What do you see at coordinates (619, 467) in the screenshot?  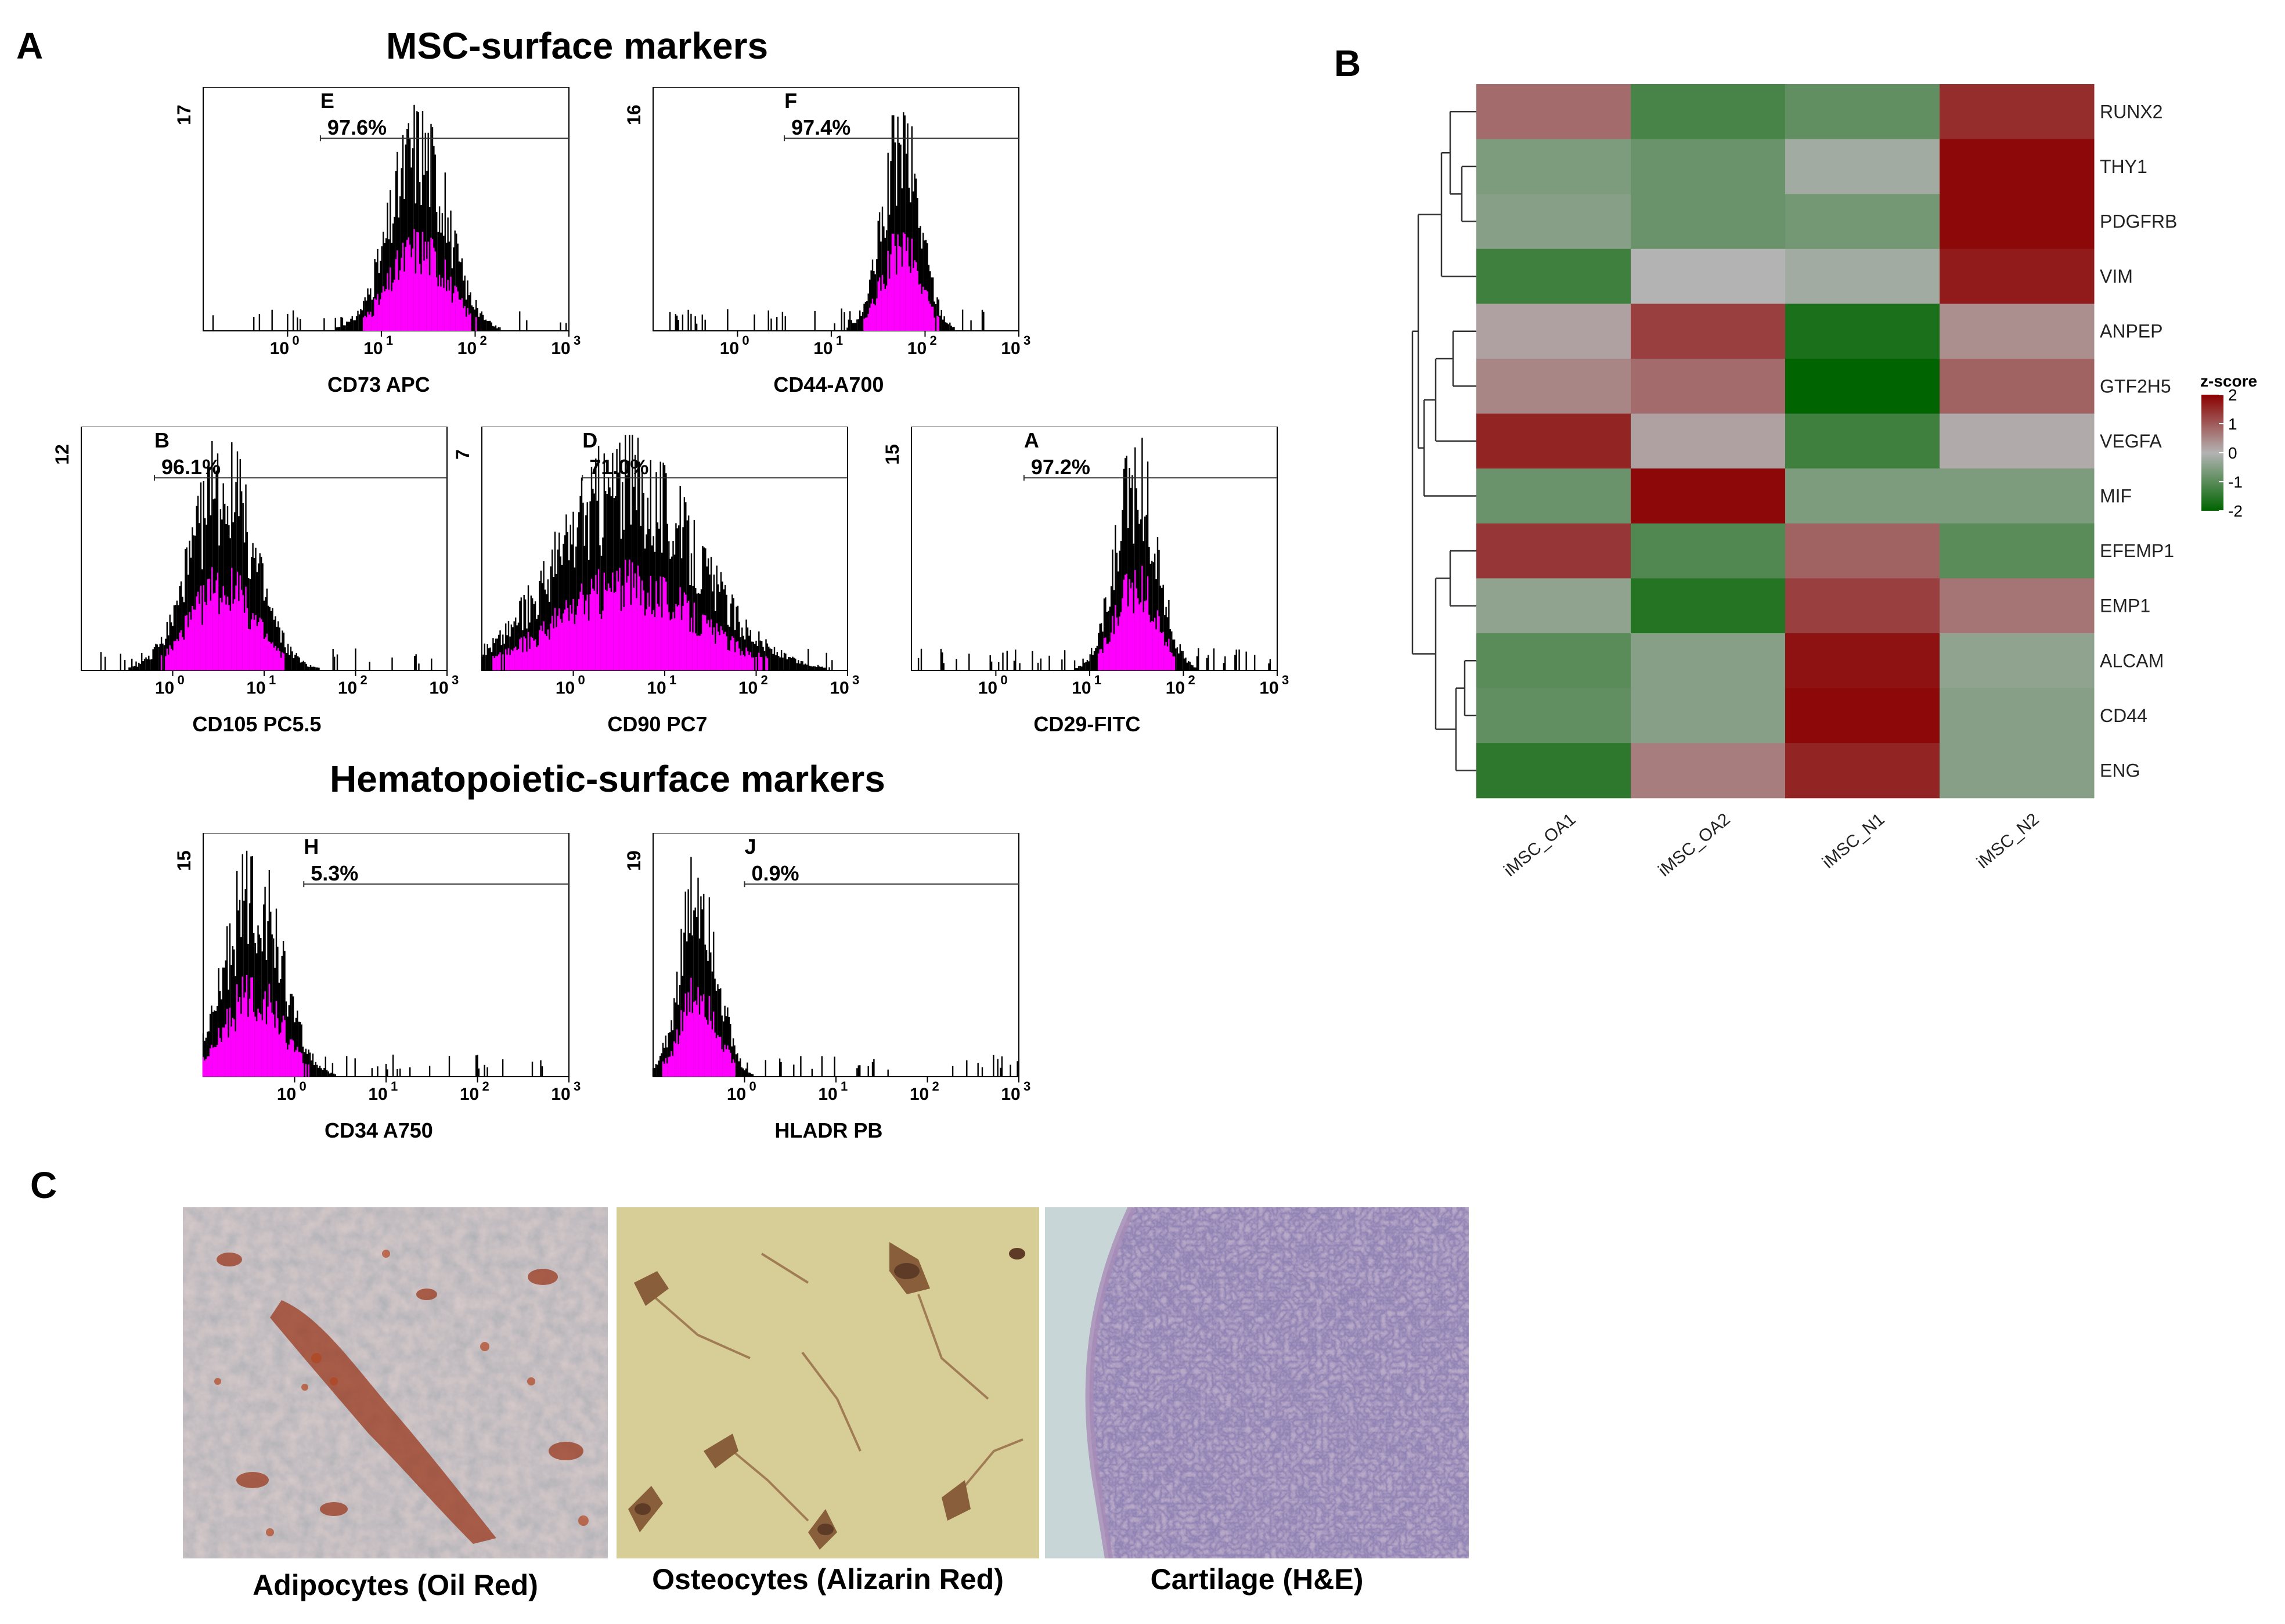 I see `gate-percent: 71.0%` at bounding box center [619, 467].